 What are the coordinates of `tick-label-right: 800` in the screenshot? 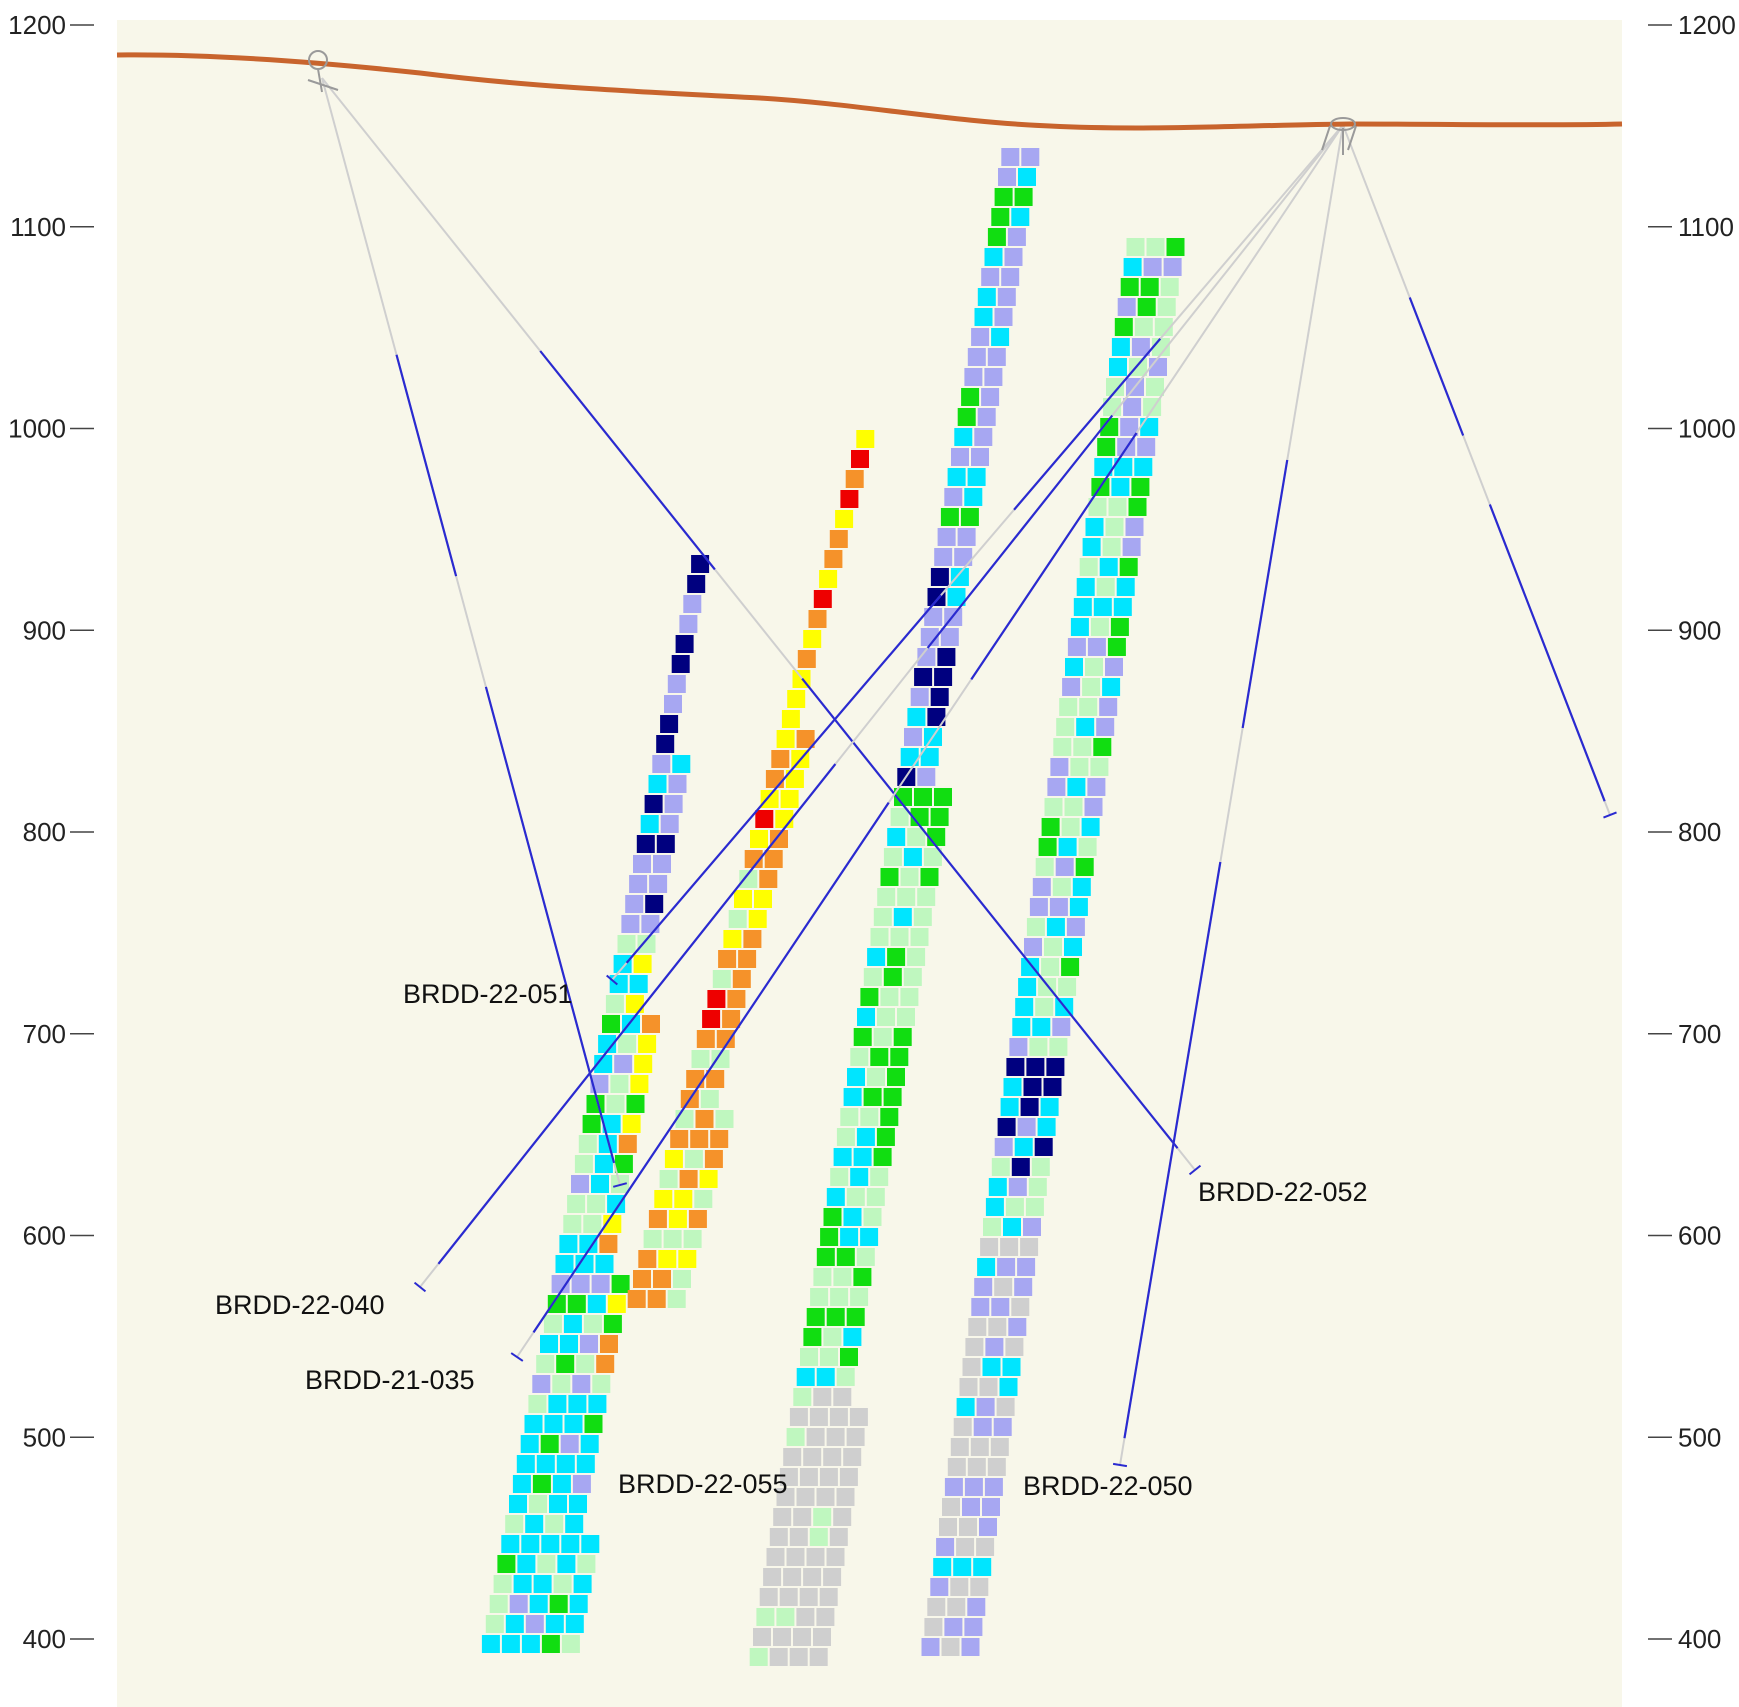 It's located at (1699, 832).